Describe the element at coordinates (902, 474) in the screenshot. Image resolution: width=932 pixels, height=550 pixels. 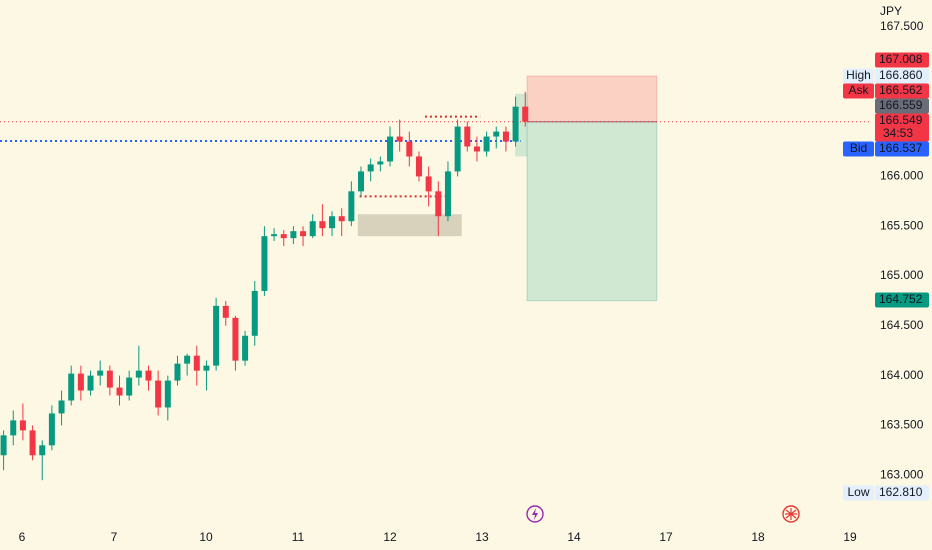
I see `y-tick-label: 163.000` at that location.